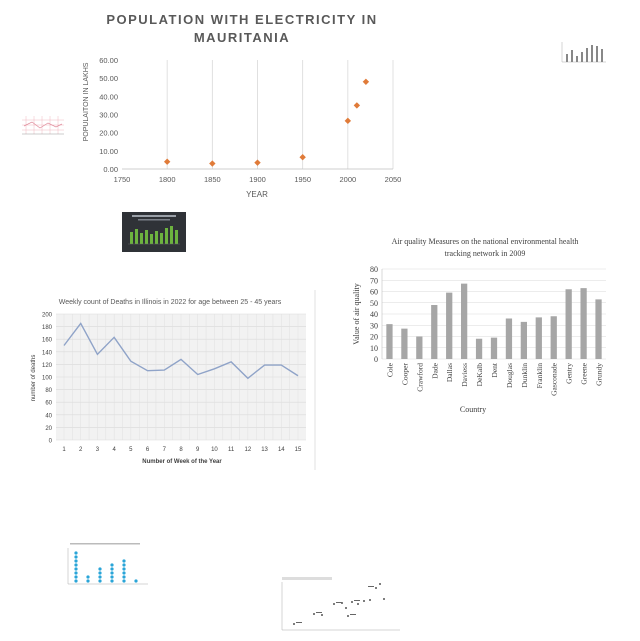 Image resolution: width=640 pixels, height=641 pixels. I want to click on population-chart-title-line2: MAURITANIA, so click(242, 37).